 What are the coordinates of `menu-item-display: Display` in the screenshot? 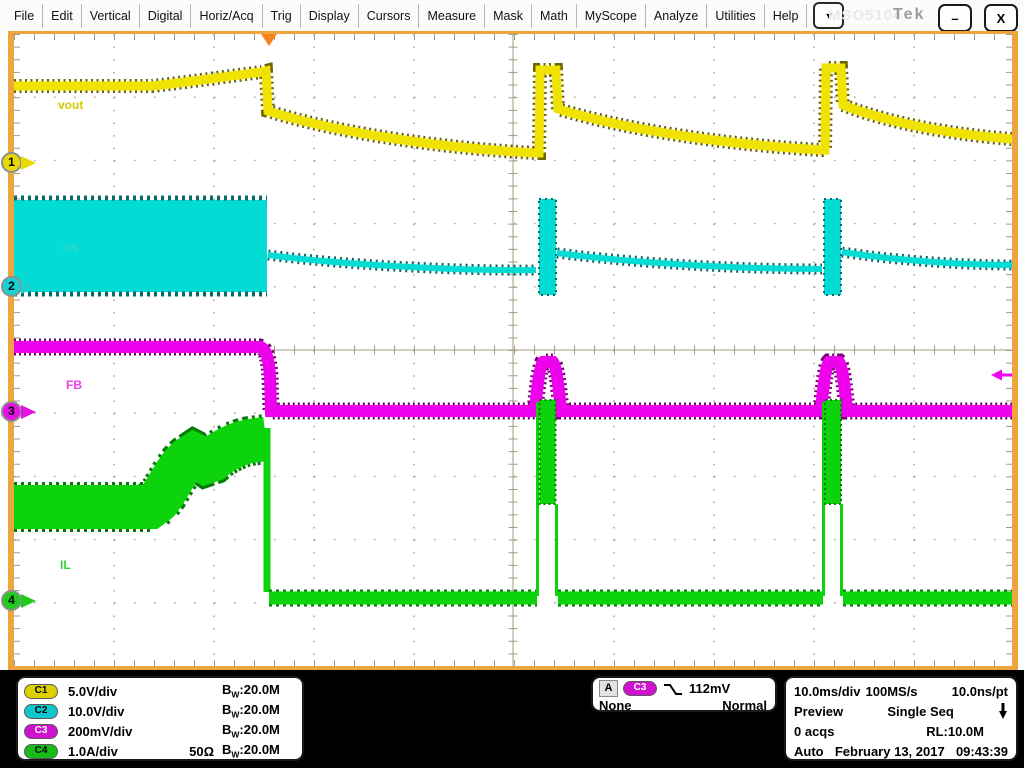 It's located at (329, 15).